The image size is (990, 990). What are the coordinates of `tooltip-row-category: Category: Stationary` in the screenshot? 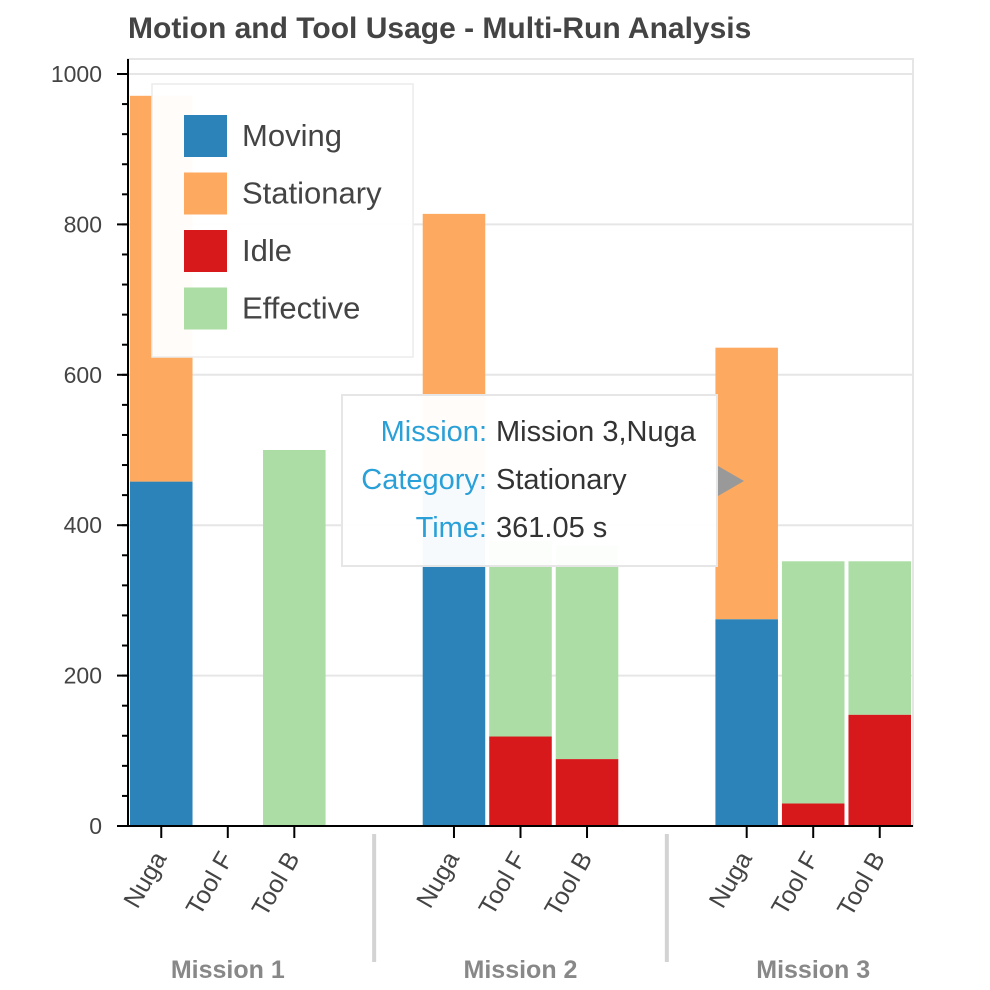 It's located at (529, 484).